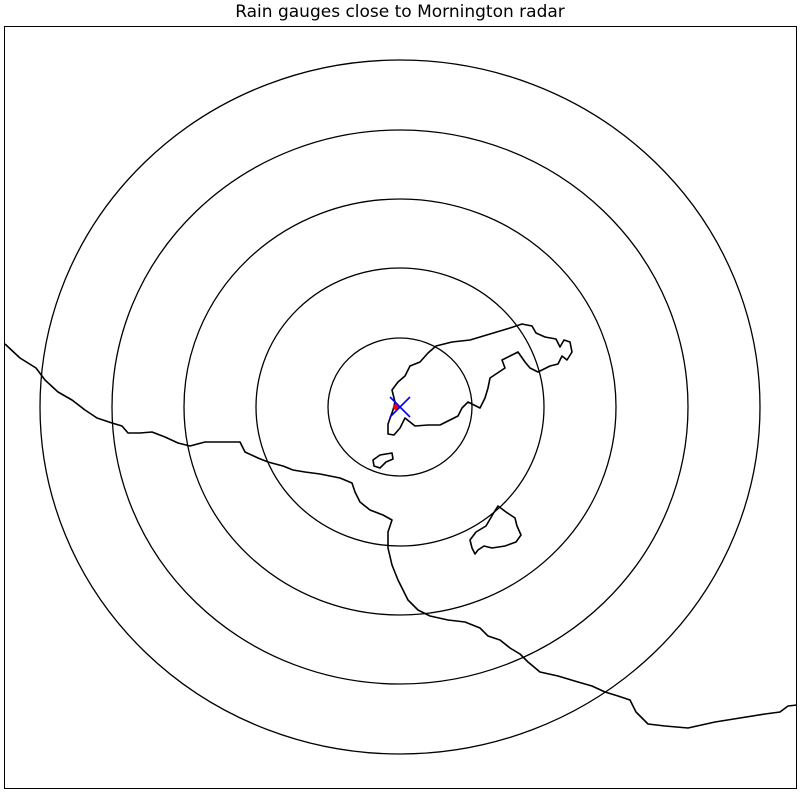  I want to click on island-mornington, so click(480, 379).